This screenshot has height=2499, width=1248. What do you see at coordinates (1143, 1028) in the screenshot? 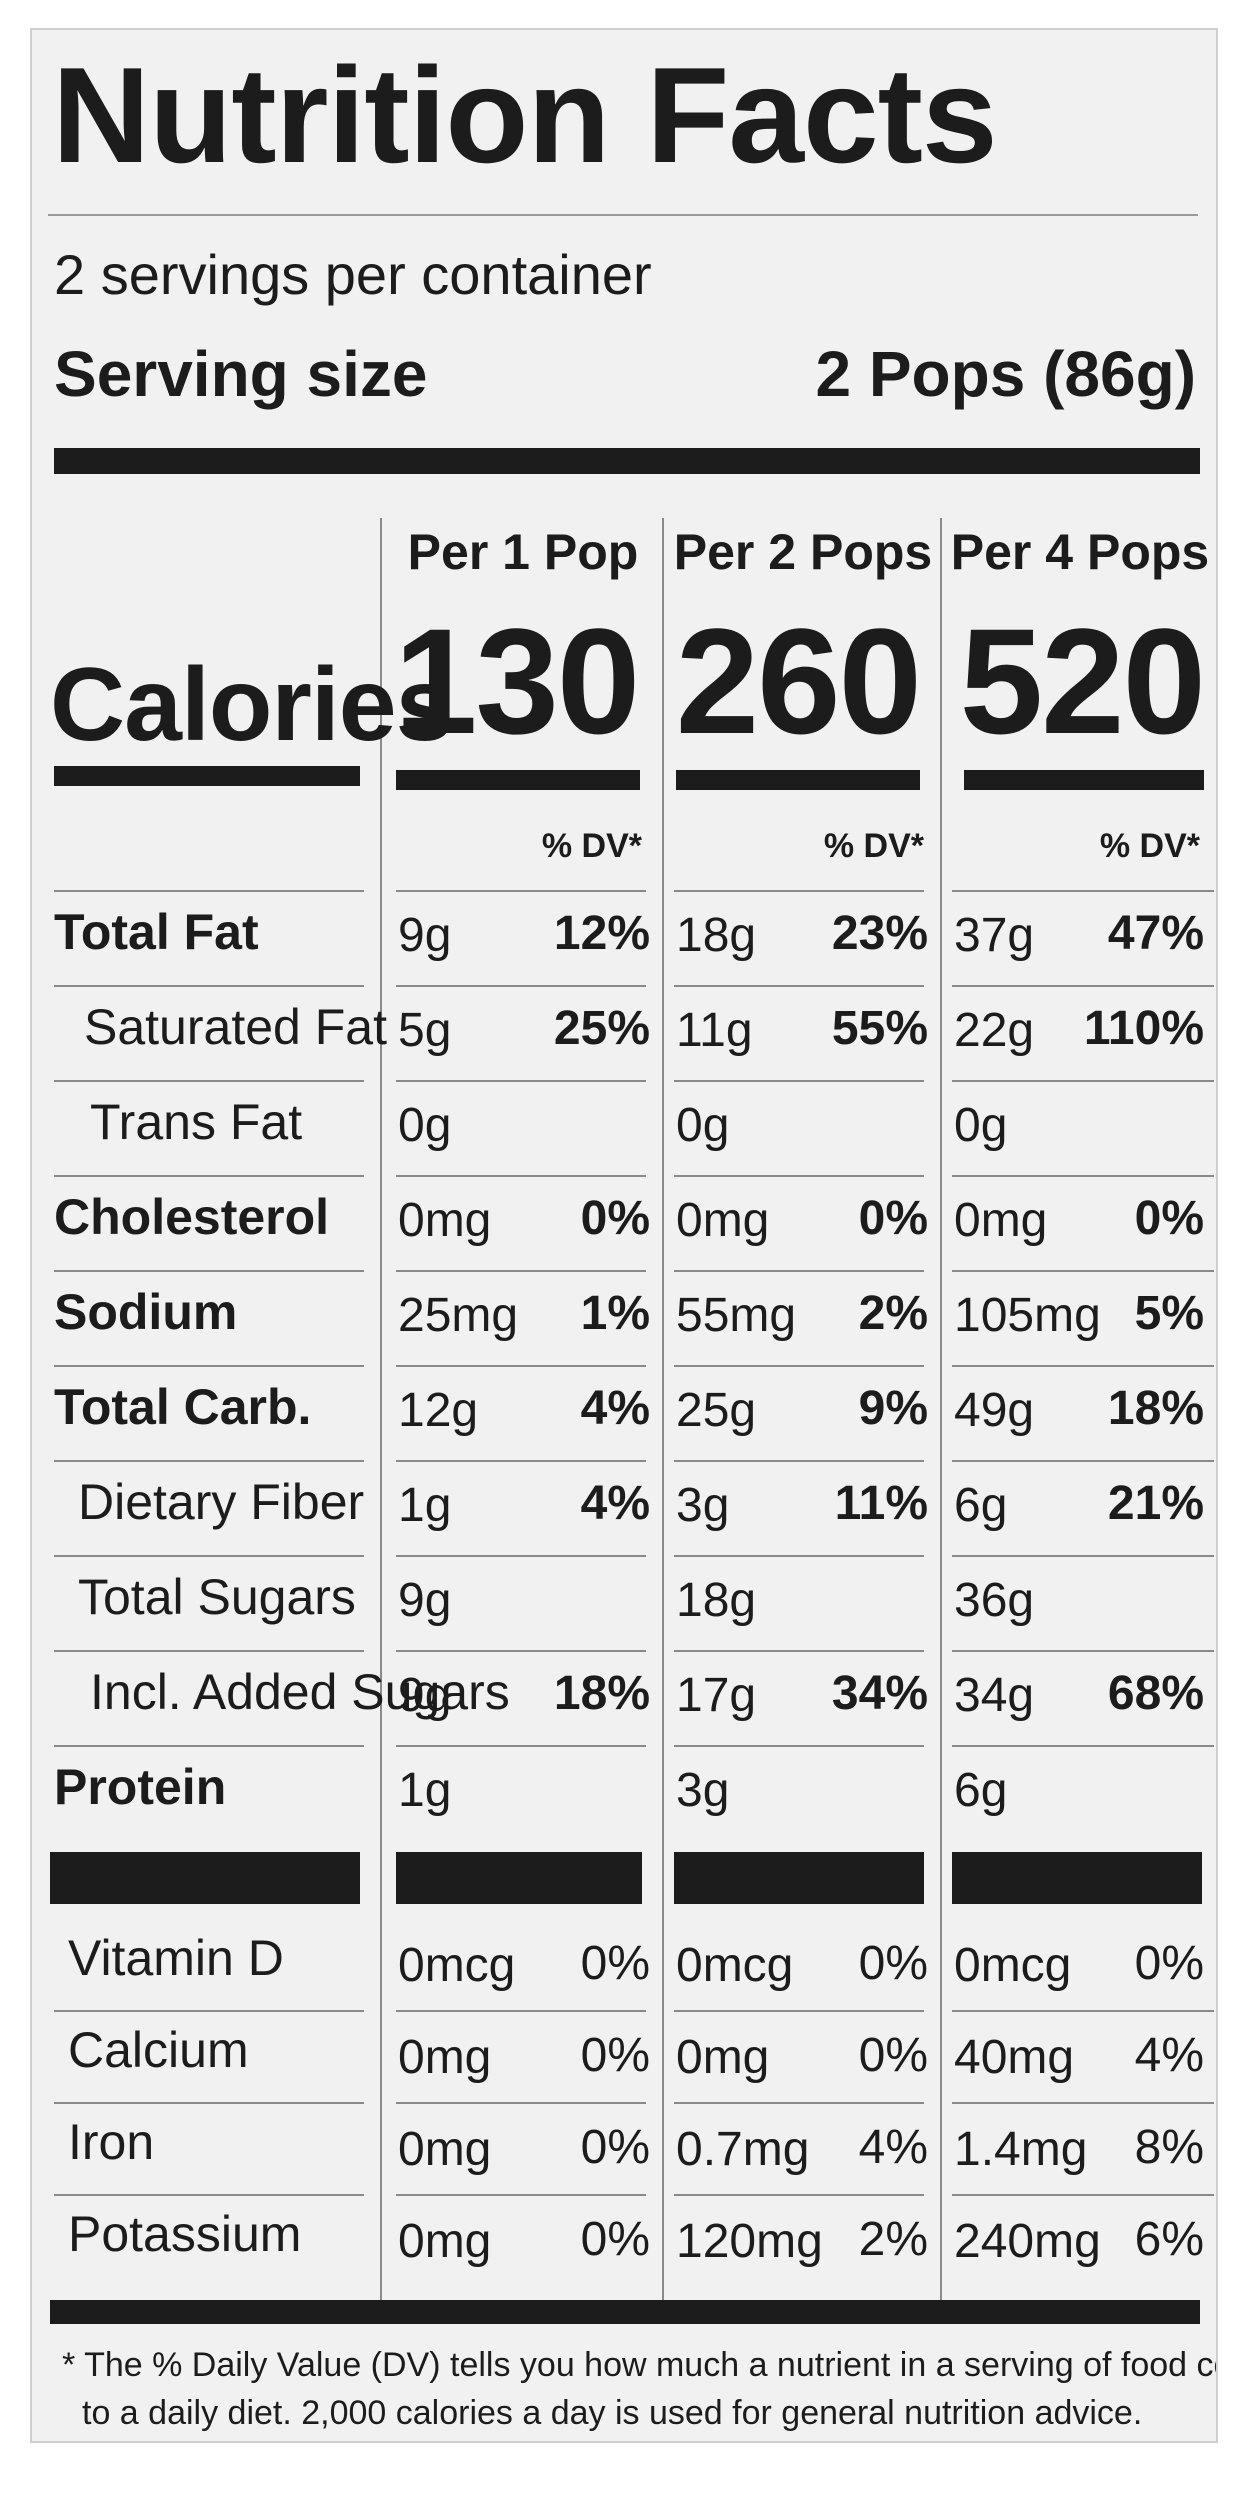
I see `nutrient-daily-value: 110%` at bounding box center [1143, 1028].